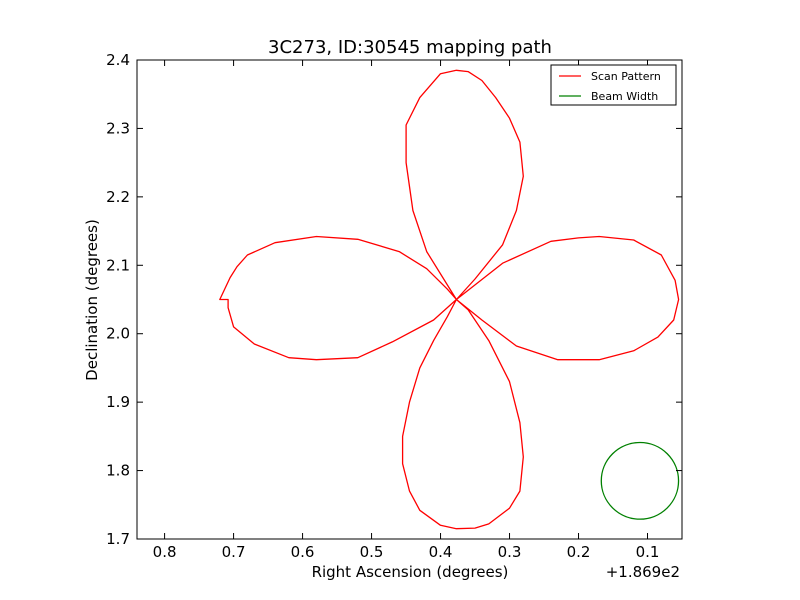 Image resolution: width=800 pixels, height=600 pixels. Describe the element at coordinates (234, 552) in the screenshot. I see `x-tick-label: 0.7` at that location.